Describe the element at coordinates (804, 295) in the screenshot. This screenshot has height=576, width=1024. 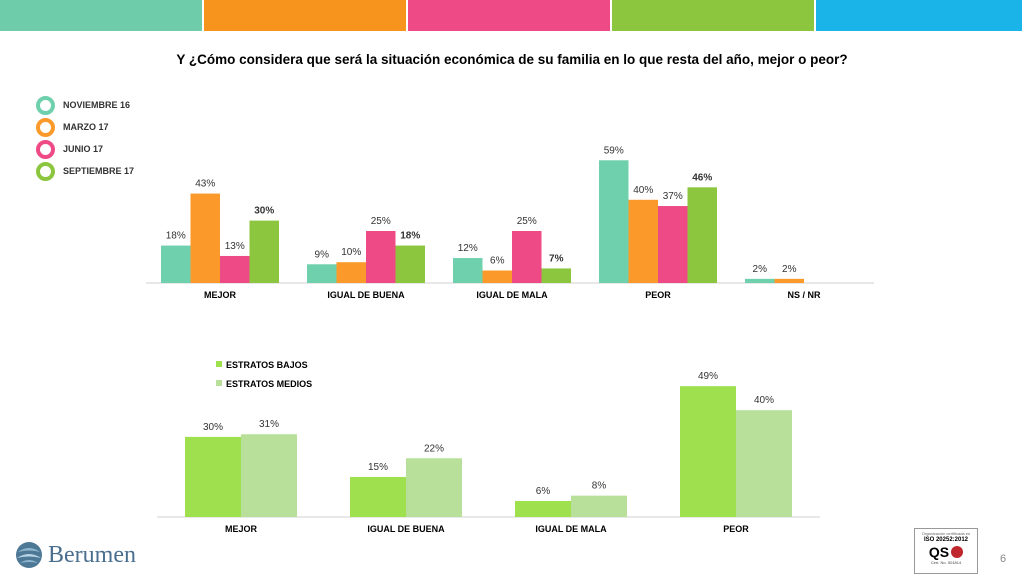
I see `category-label: NS / NR` at that location.